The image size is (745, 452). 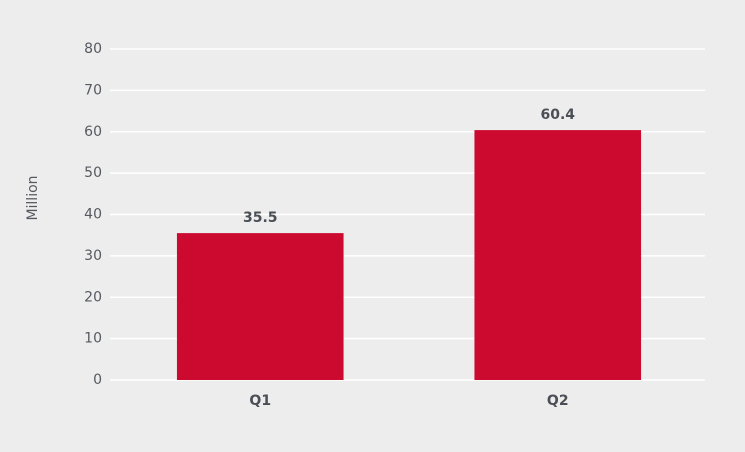 I want to click on y-tick-label: 40, so click(x=93, y=215).